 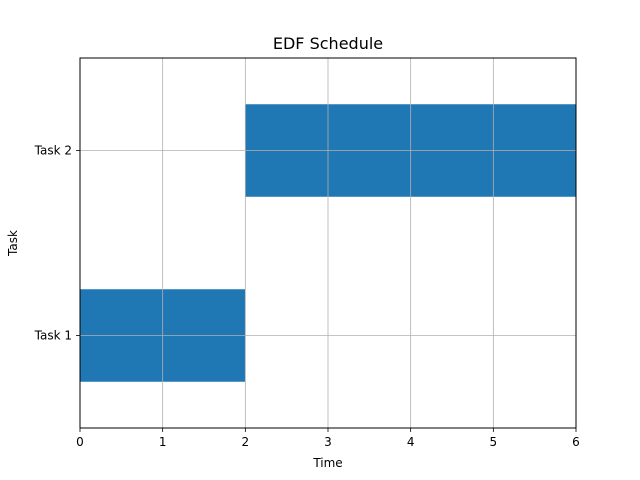 I want to click on chart-title: EDF Schedule, so click(x=328, y=43).